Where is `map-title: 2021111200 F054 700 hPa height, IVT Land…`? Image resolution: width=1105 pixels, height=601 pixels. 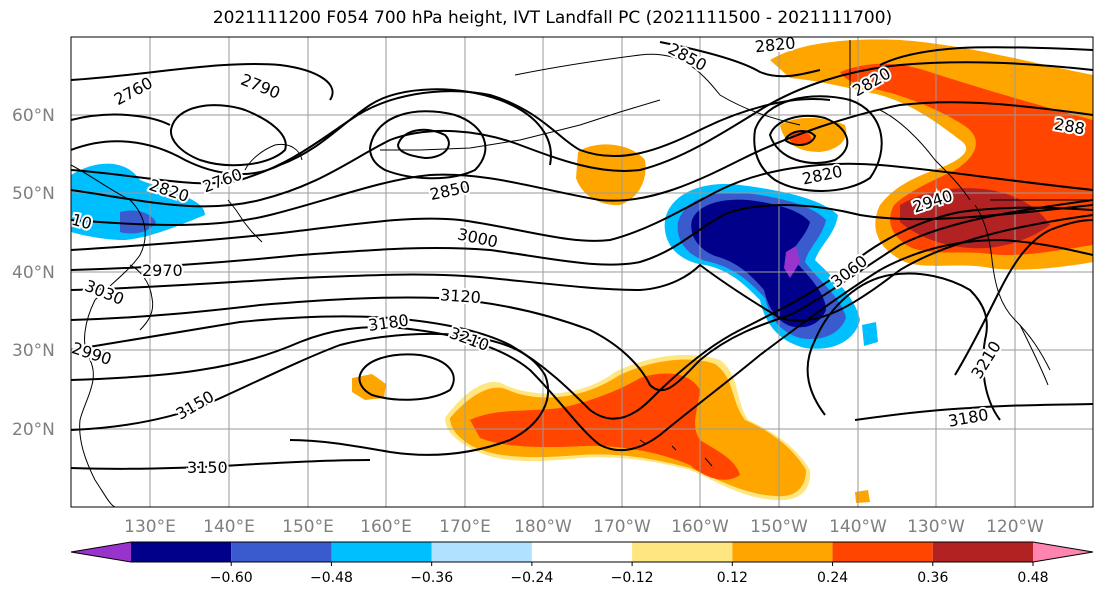 map-title: 2021111200 F054 700 hPa height, IVT Land… is located at coordinates (552, 18).